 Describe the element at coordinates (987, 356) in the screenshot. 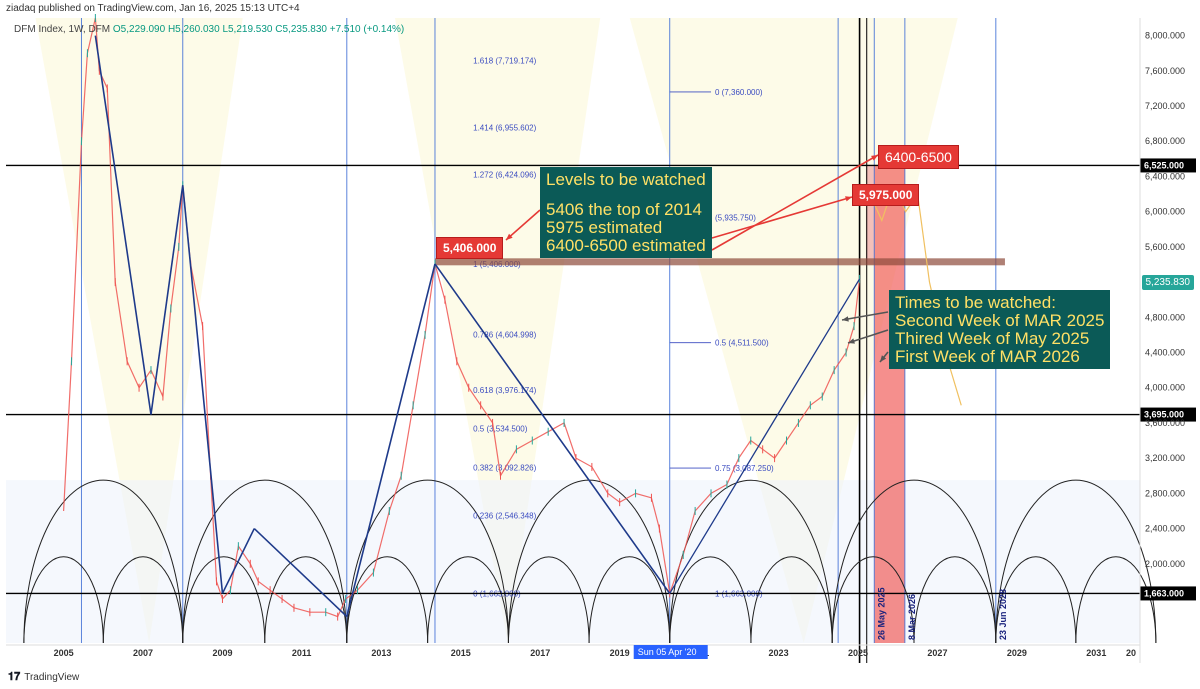

I see `times-line-3: First Week of MAR 2026` at that location.